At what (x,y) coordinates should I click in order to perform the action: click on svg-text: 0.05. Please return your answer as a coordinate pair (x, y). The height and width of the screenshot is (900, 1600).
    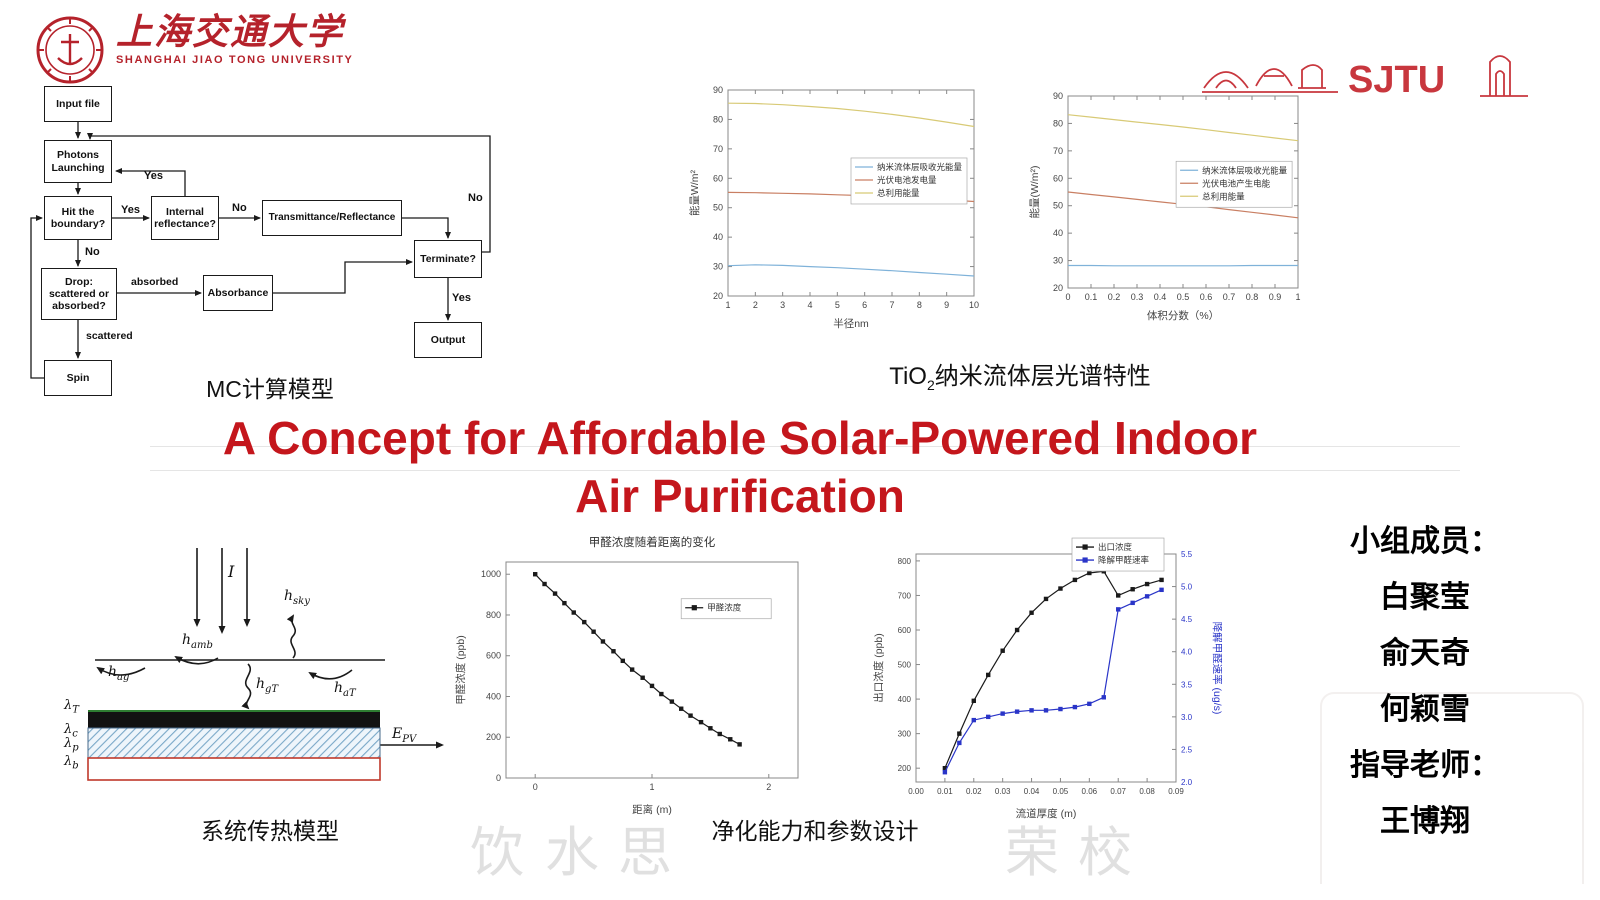
    Looking at the image, I should click on (1061, 791).